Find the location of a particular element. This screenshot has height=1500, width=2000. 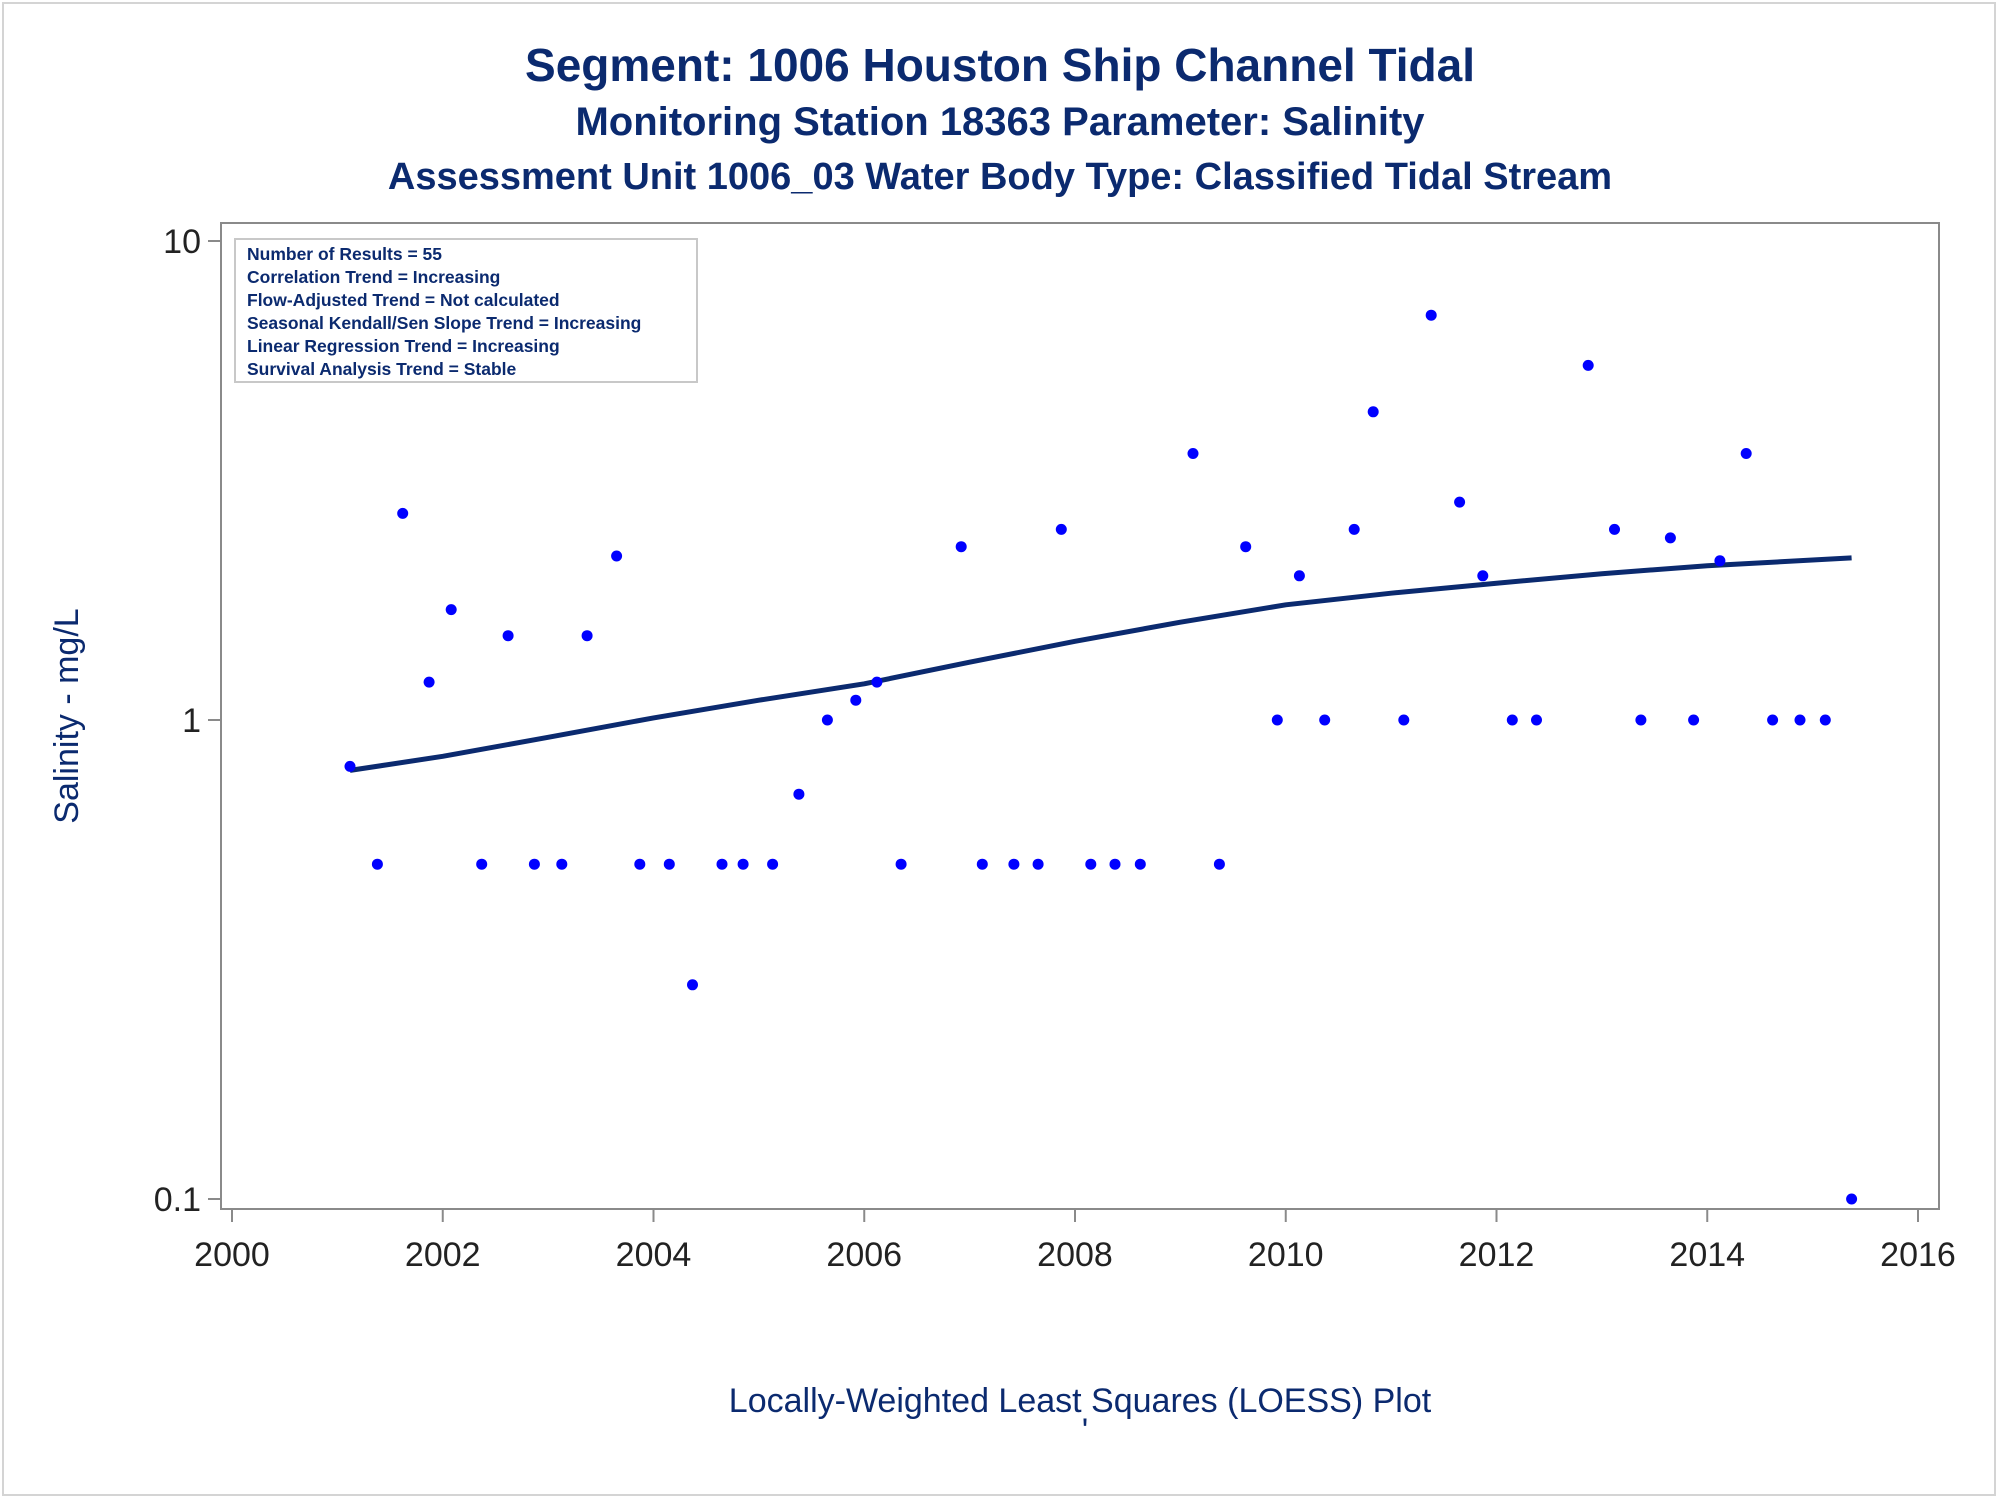

x-tick-label: 2000 is located at coordinates (232, 1255).